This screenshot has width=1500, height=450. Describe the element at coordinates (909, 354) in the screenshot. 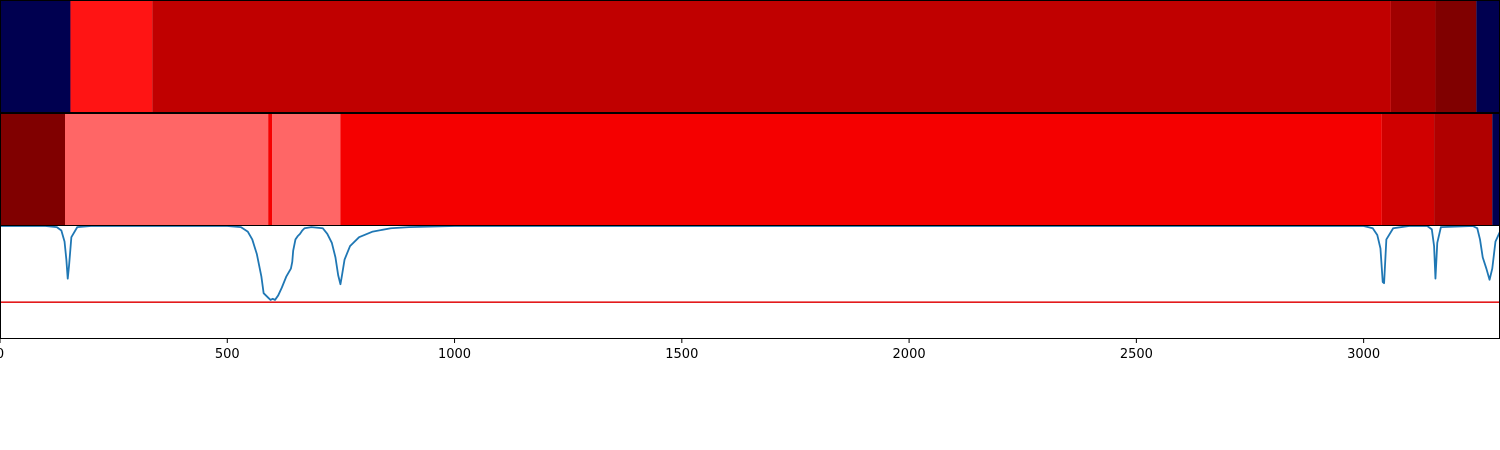

I see `x-tick-label: 2000` at that location.